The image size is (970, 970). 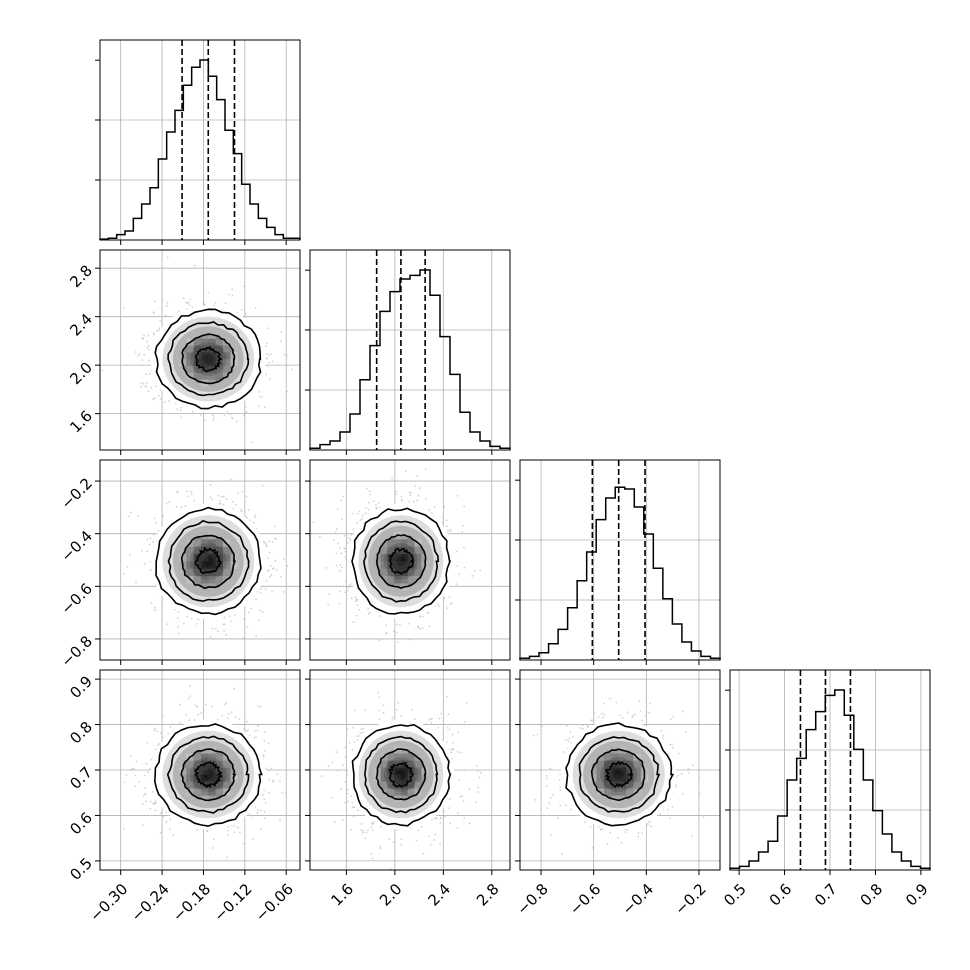 I want to click on y-tick-label: 0.9, so click(x=81, y=687).